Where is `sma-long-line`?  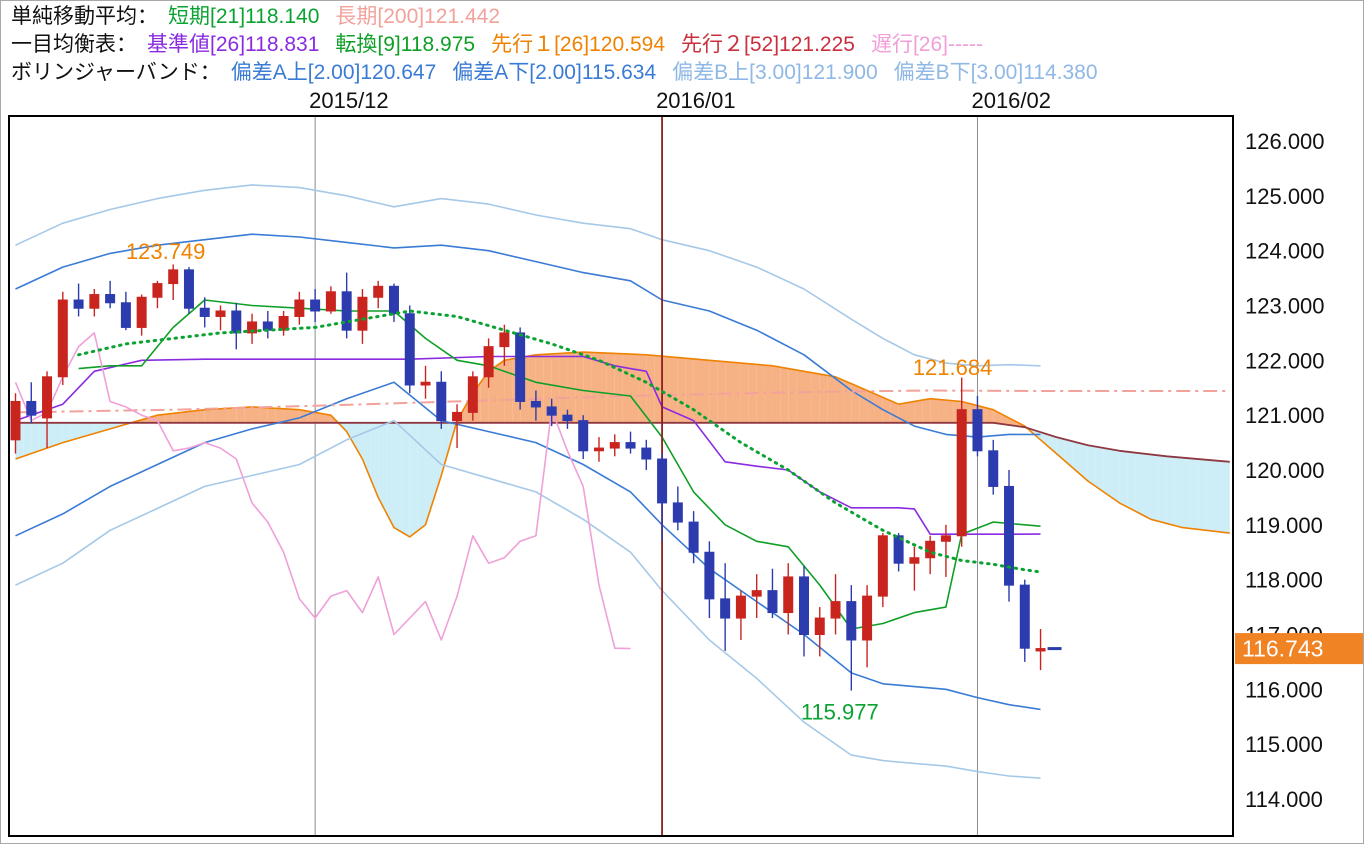 sma-long-line is located at coordinates (622, 401).